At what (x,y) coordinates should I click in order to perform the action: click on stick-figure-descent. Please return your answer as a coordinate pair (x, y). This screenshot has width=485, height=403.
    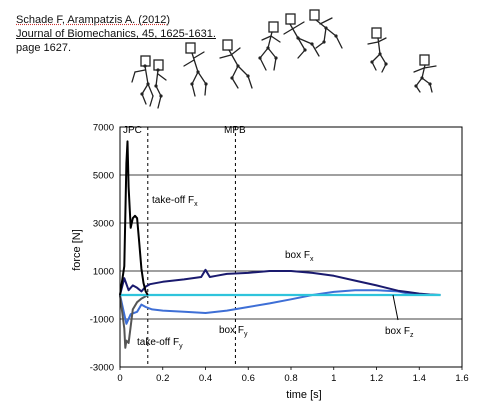
    Looking at the image, I should click on (377, 50).